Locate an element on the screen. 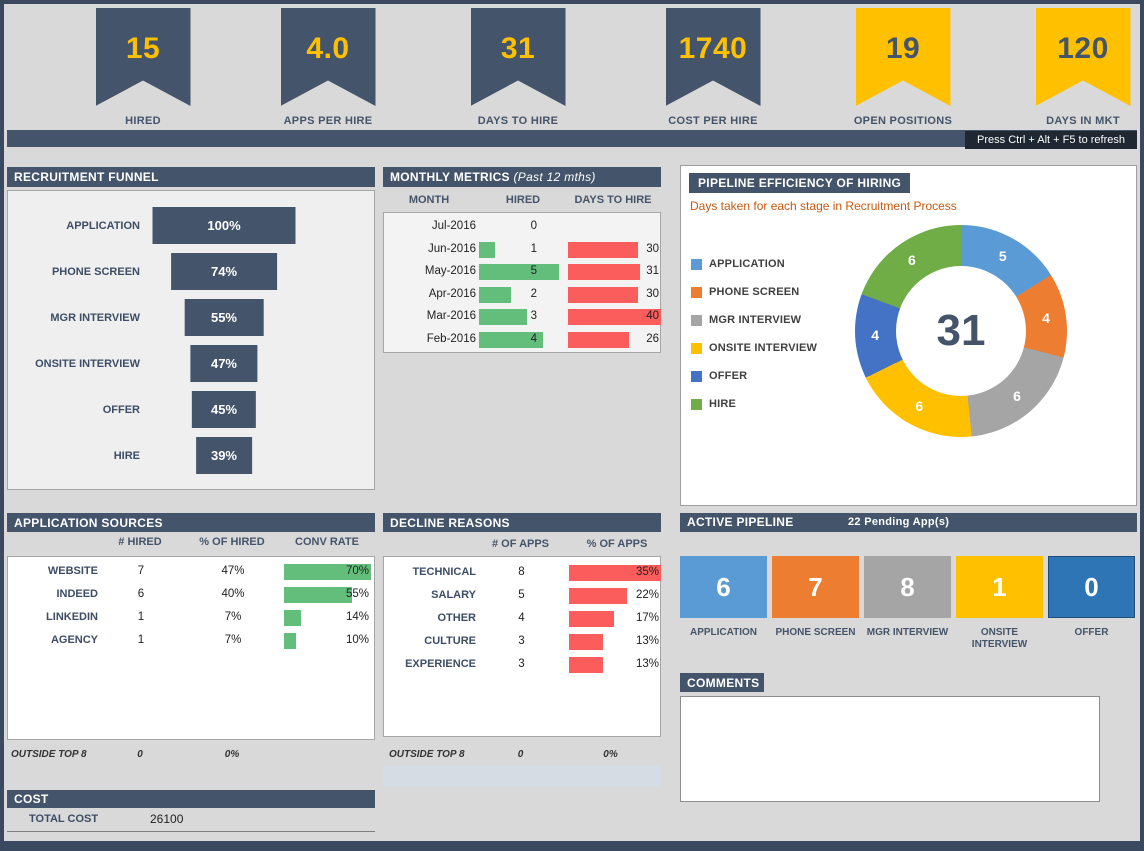 The height and width of the screenshot is (851, 1144). stage-label: PHONE SCREEN is located at coordinates (815, 632).